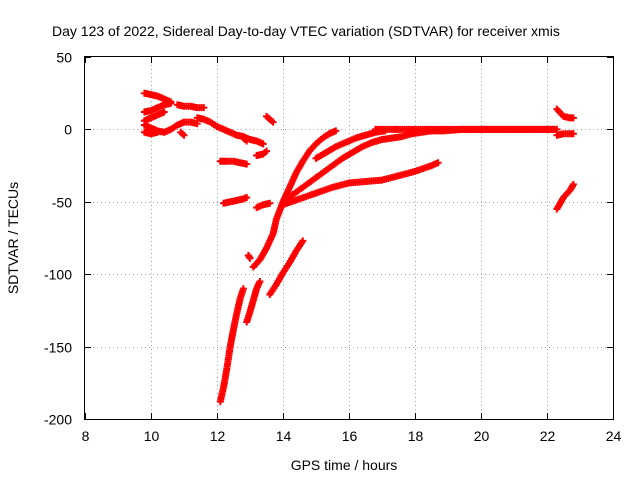 This screenshot has height=480, width=640. Describe the element at coordinates (284, 436) in the screenshot. I see `x-tick-label: 14` at that location.